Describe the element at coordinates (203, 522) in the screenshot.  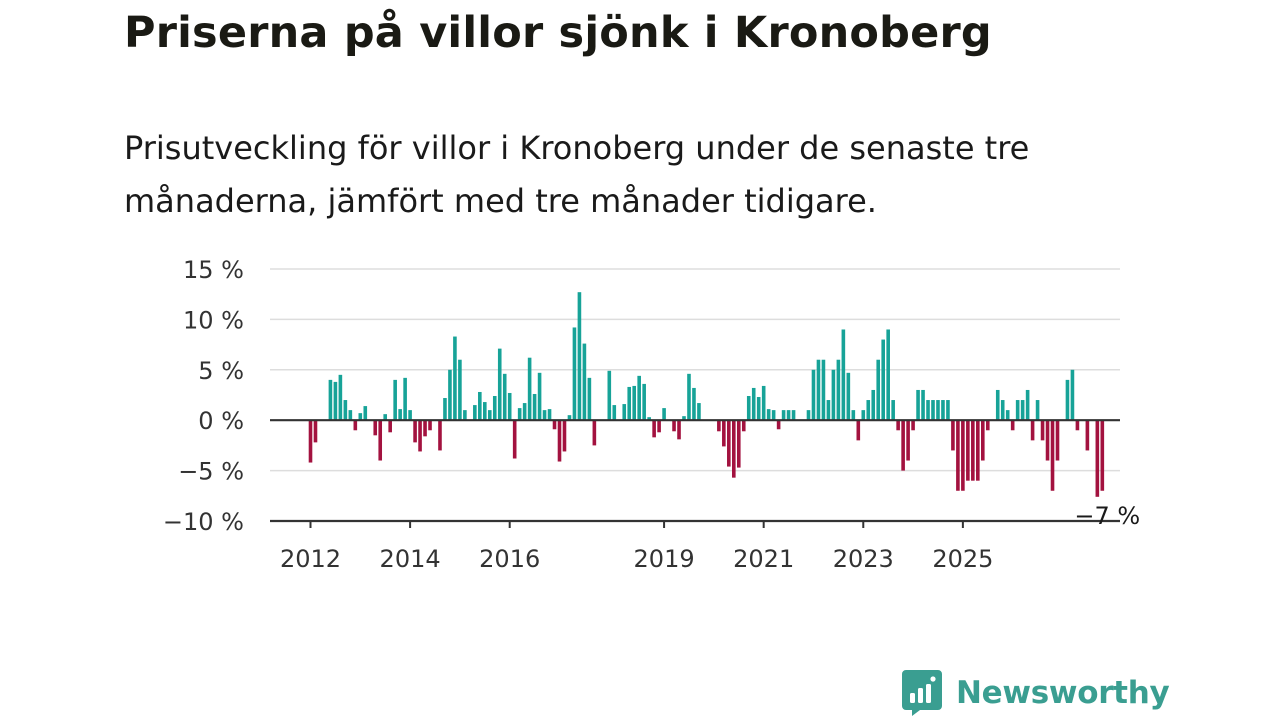
I see `y-tick-label: −10 %` at that location.